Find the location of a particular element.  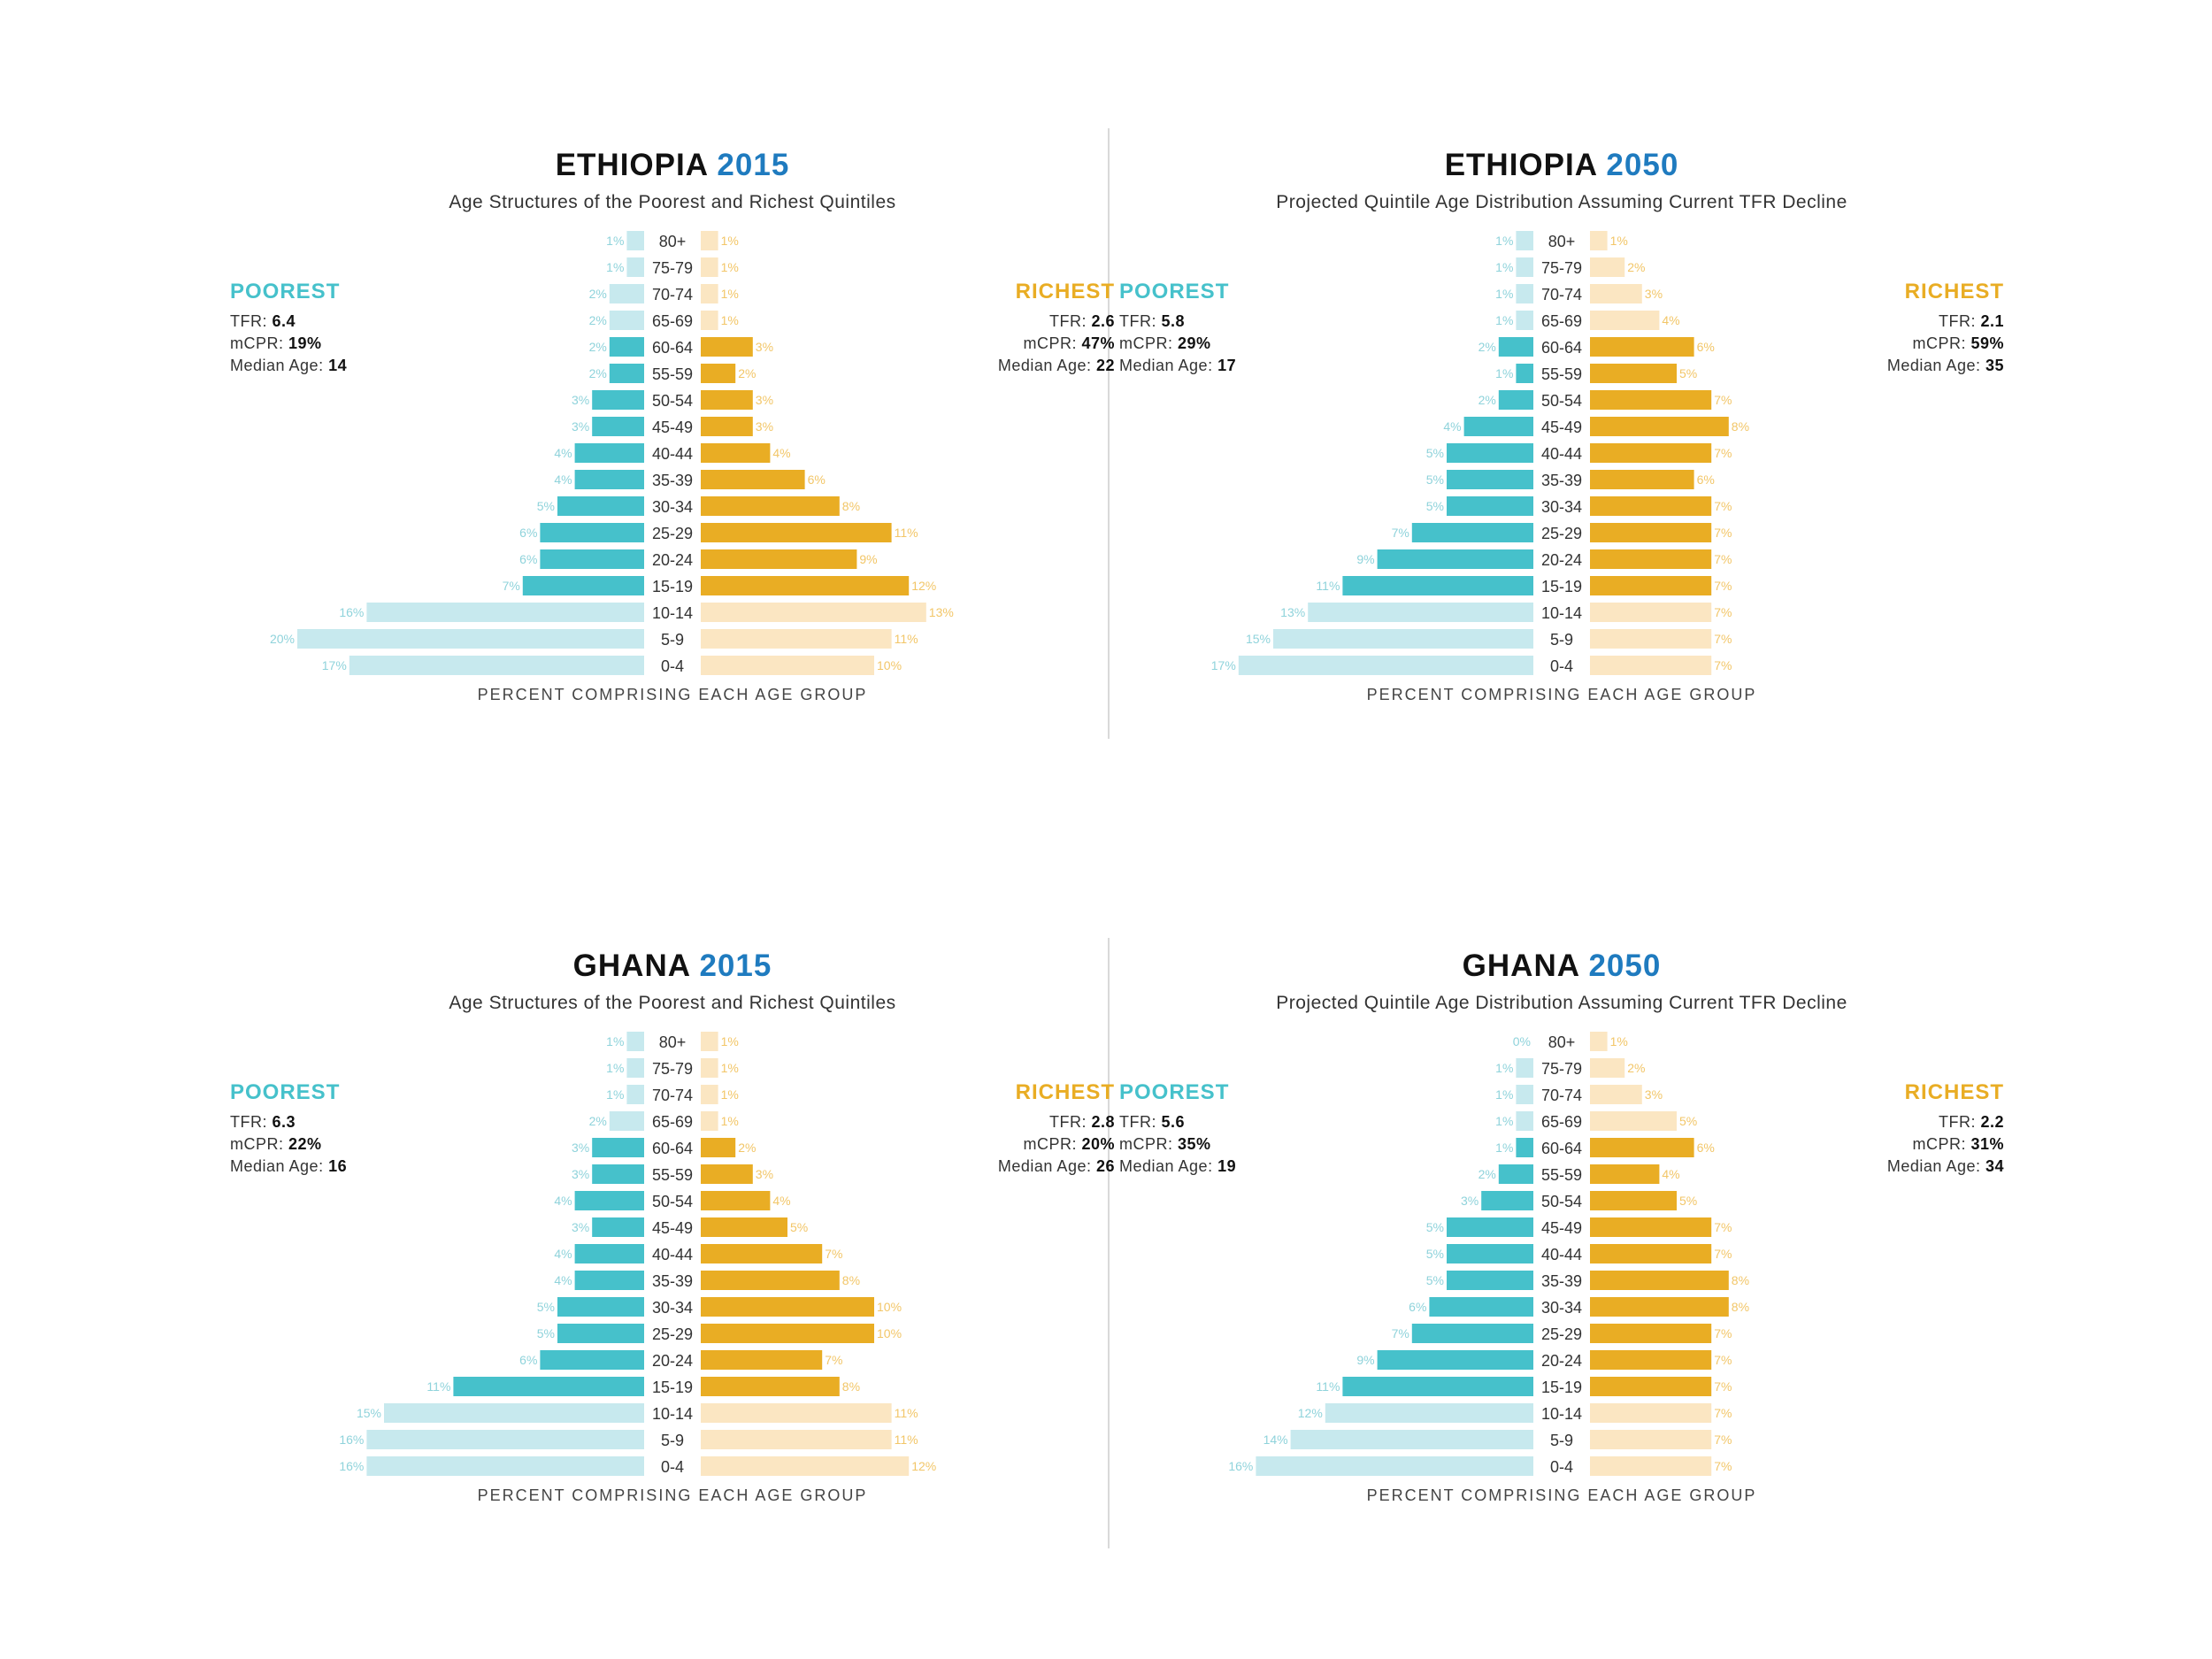

data-label-poorest-65-69: 2% is located at coordinates (598, 320).